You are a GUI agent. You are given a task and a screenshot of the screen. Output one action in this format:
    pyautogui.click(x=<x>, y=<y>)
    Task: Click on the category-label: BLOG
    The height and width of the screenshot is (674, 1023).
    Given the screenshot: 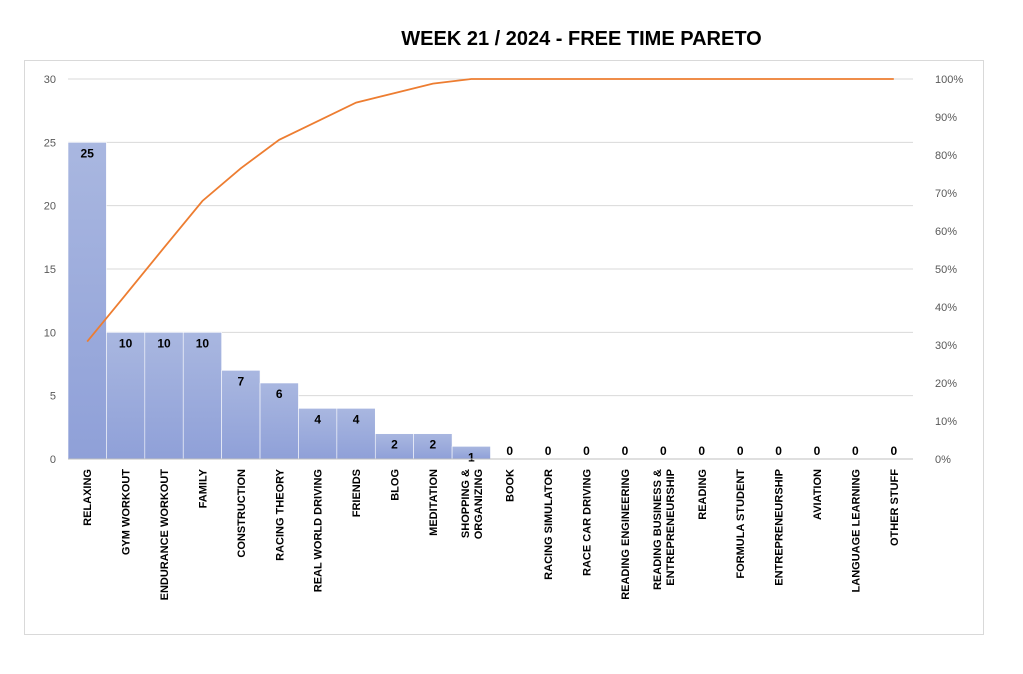 What is the action you would take?
    pyautogui.click(x=395, y=485)
    